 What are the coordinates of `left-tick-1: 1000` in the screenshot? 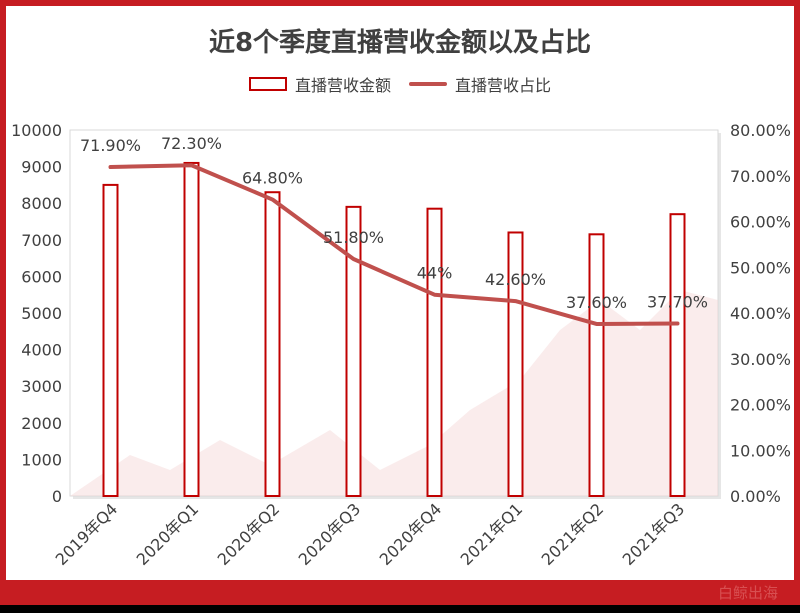 It's located at (41, 459).